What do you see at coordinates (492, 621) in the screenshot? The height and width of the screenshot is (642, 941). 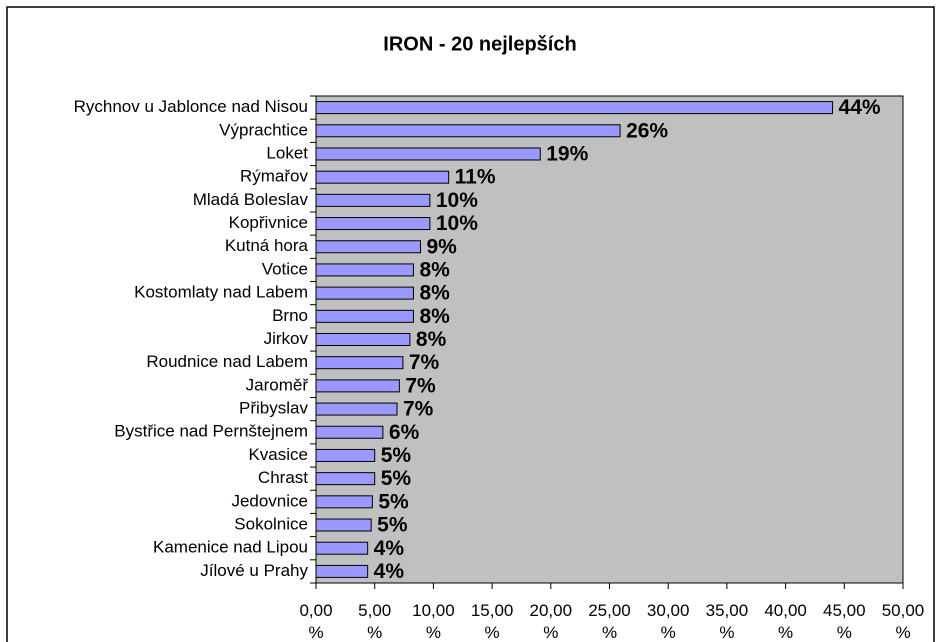 I see `x-tick-label: 15,00 %` at bounding box center [492, 621].